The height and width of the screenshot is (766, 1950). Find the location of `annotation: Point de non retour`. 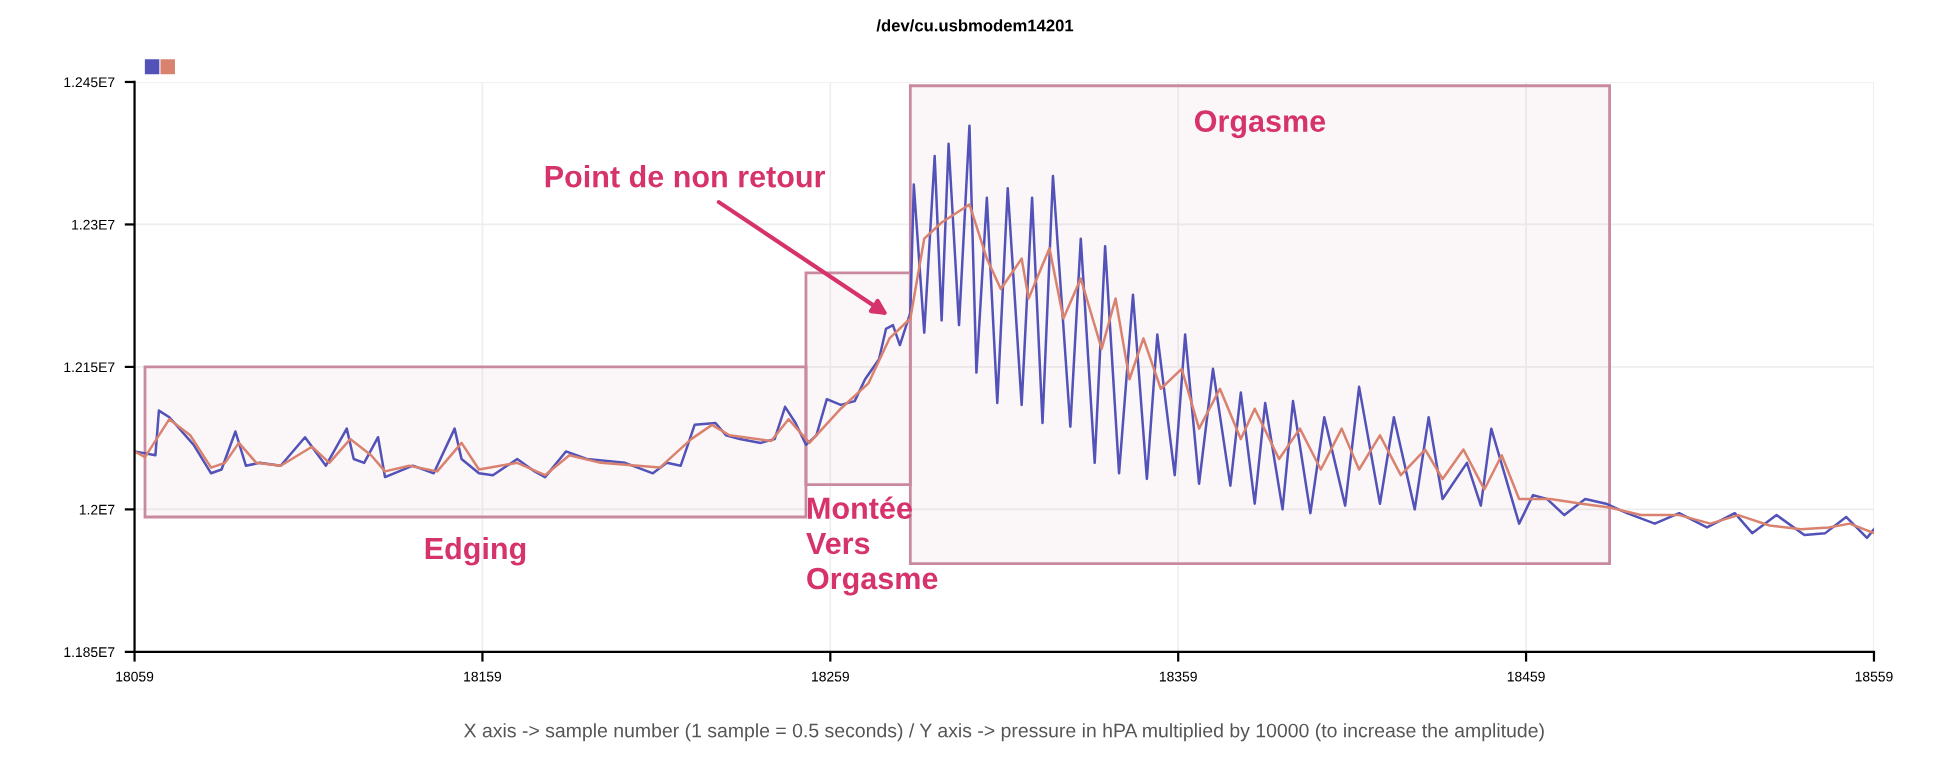

annotation: Point de non retour is located at coordinates (685, 176).